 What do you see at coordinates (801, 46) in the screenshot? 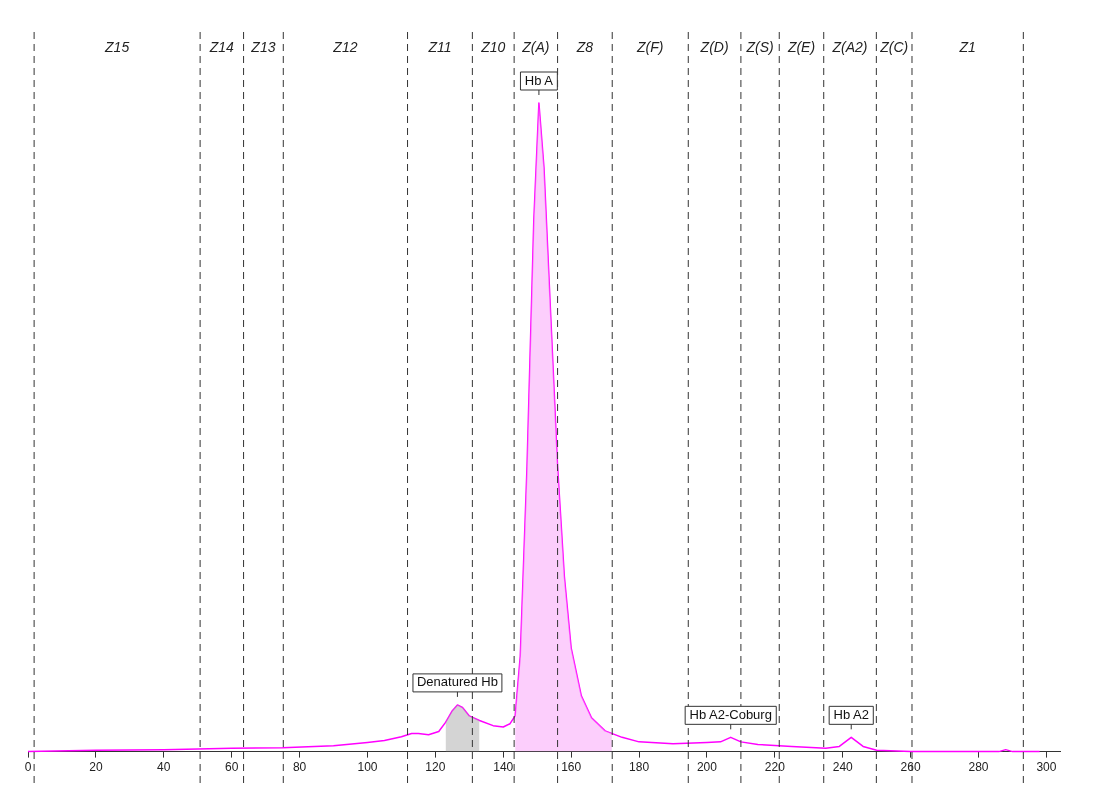
I see `text: Z(E)` at bounding box center [801, 46].